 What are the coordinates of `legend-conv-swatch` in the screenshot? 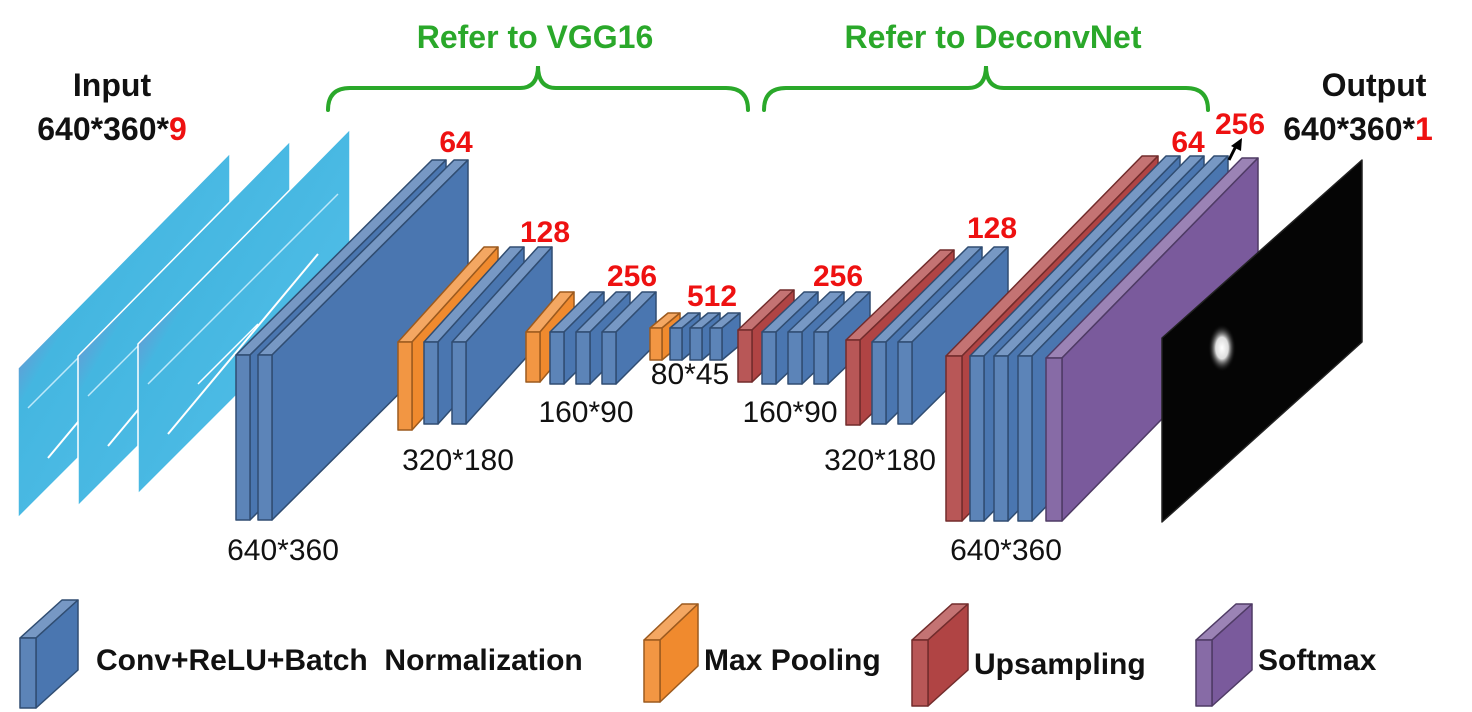 It's located at (49, 654).